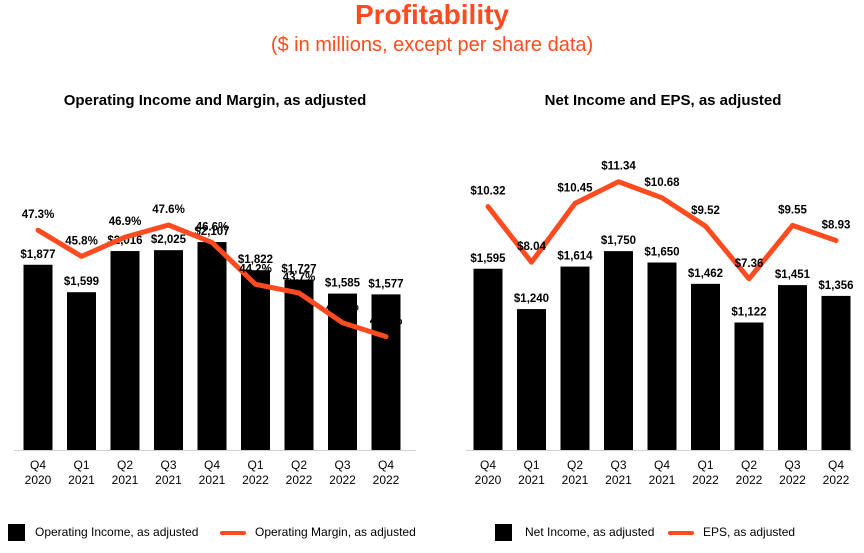 Image resolution: width=864 pixels, height=553 pixels. What do you see at coordinates (749, 264) in the screenshot?
I see `eps-value-label: $7.36` at bounding box center [749, 264].